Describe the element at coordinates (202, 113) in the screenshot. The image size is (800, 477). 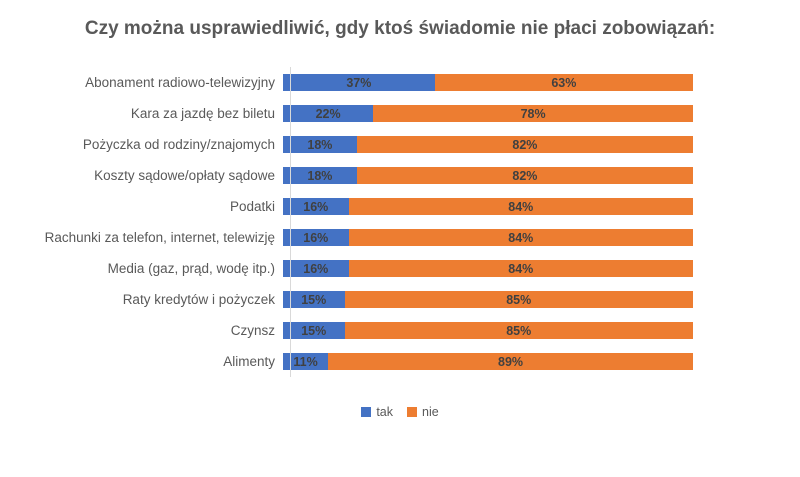
I see `category-label: Kara za jazdę bez biletu` at that location.